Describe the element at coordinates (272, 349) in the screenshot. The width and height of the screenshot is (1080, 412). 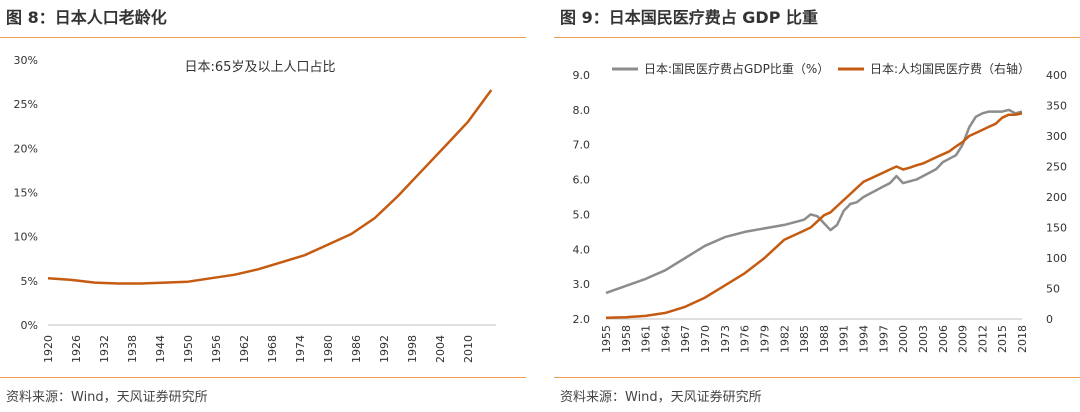
I see `x-tick-label: 1968` at that location.